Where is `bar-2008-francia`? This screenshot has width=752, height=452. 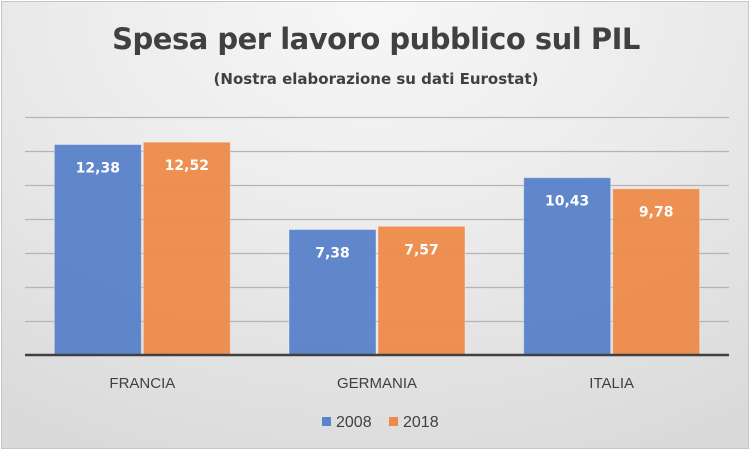 bar-2008-francia is located at coordinates (97, 250).